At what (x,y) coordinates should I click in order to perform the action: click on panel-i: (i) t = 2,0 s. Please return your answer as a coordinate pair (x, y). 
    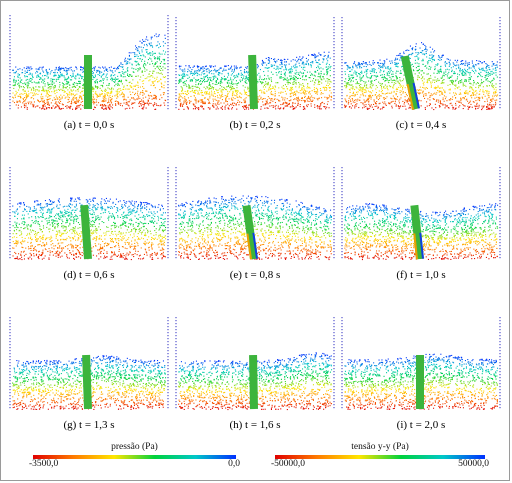
    Looking at the image, I should click on (421, 376).